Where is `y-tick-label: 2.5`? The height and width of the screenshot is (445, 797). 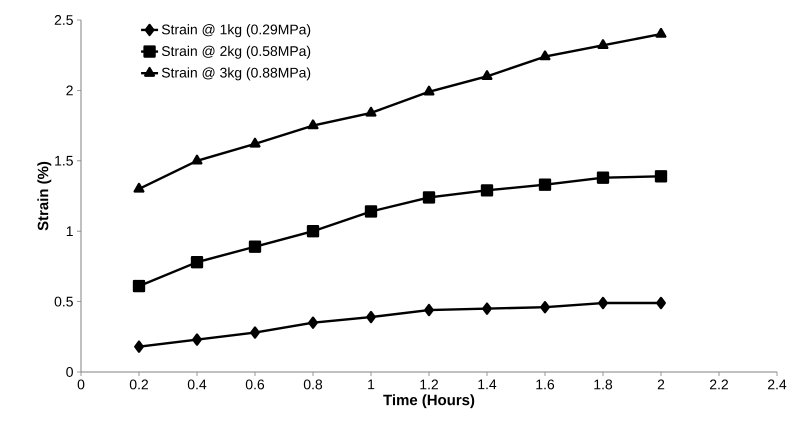 y-tick-label: 2.5 is located at coordinates (63, 20).